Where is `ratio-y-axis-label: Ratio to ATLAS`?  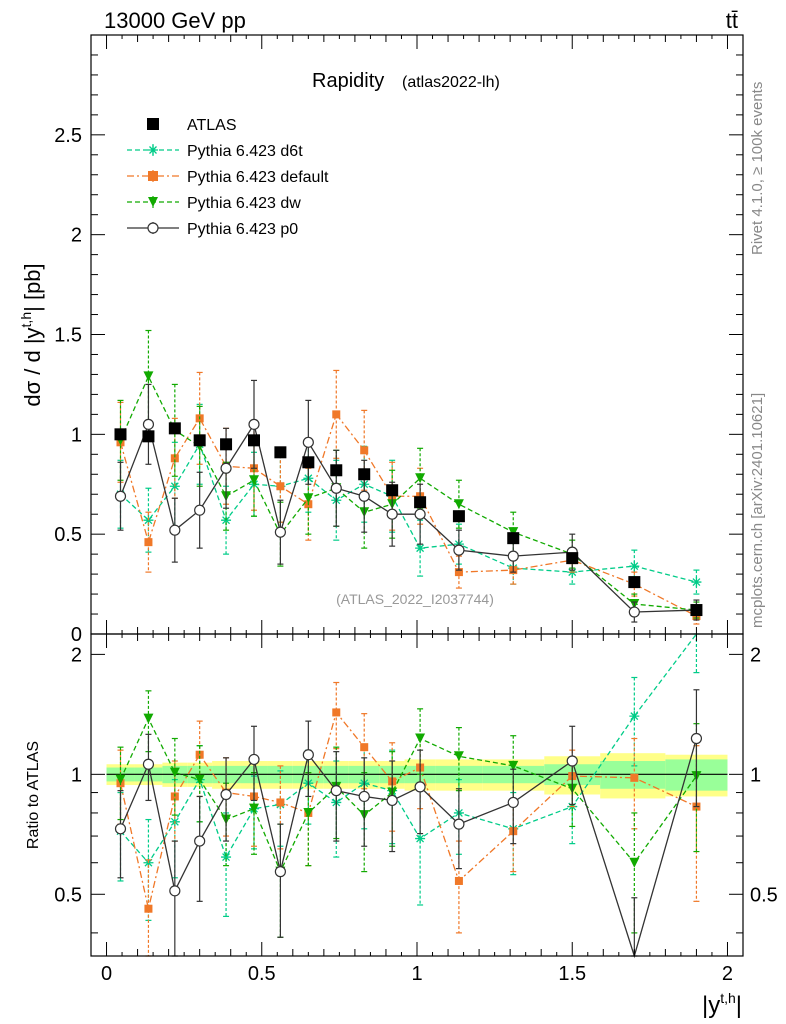 ratio-y-axis-label: Ratio to ATLAS is located at coordinates (33, 795).